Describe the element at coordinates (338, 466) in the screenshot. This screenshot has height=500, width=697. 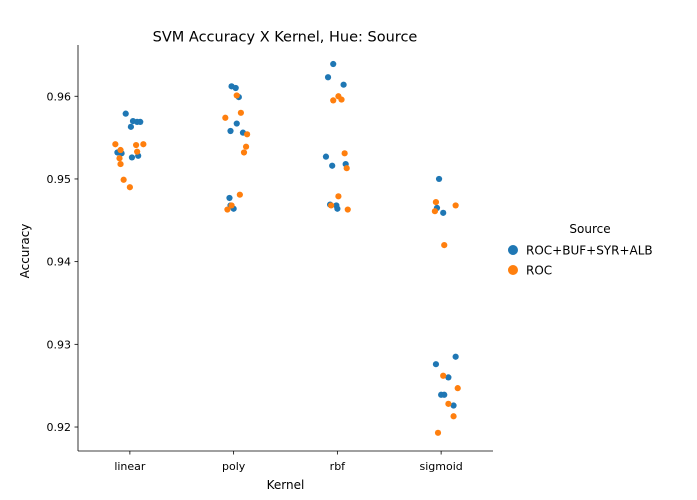
I see `x-tick-label: rbf` at that location.